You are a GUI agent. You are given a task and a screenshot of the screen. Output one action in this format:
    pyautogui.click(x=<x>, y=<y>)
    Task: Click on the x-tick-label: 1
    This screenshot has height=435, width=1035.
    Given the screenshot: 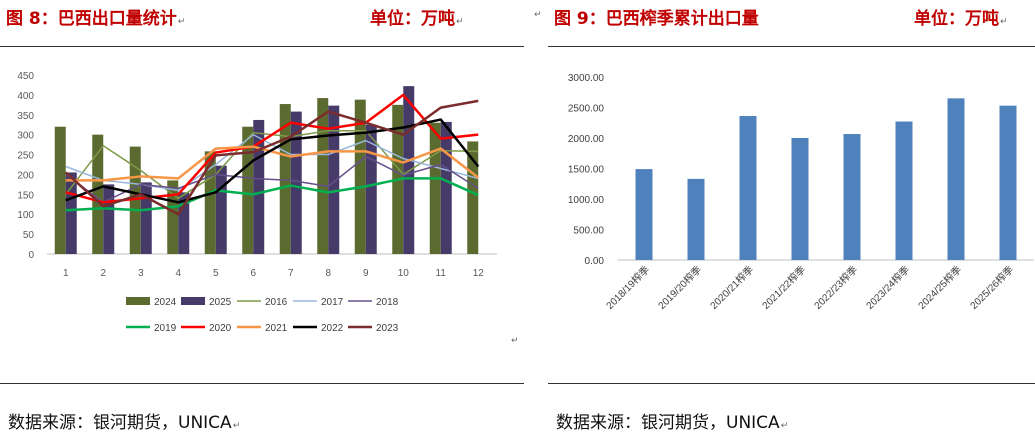 What is the action you would take?
    pyautogui.click(x=66, y=273)
    